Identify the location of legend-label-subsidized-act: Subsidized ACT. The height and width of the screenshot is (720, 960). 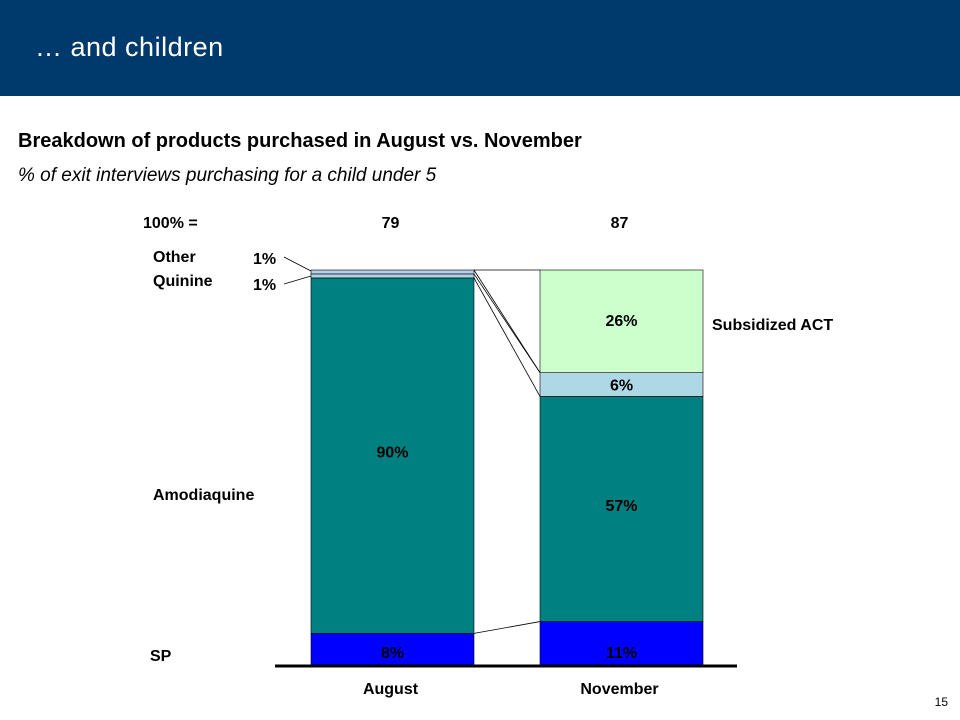
(772, 325).